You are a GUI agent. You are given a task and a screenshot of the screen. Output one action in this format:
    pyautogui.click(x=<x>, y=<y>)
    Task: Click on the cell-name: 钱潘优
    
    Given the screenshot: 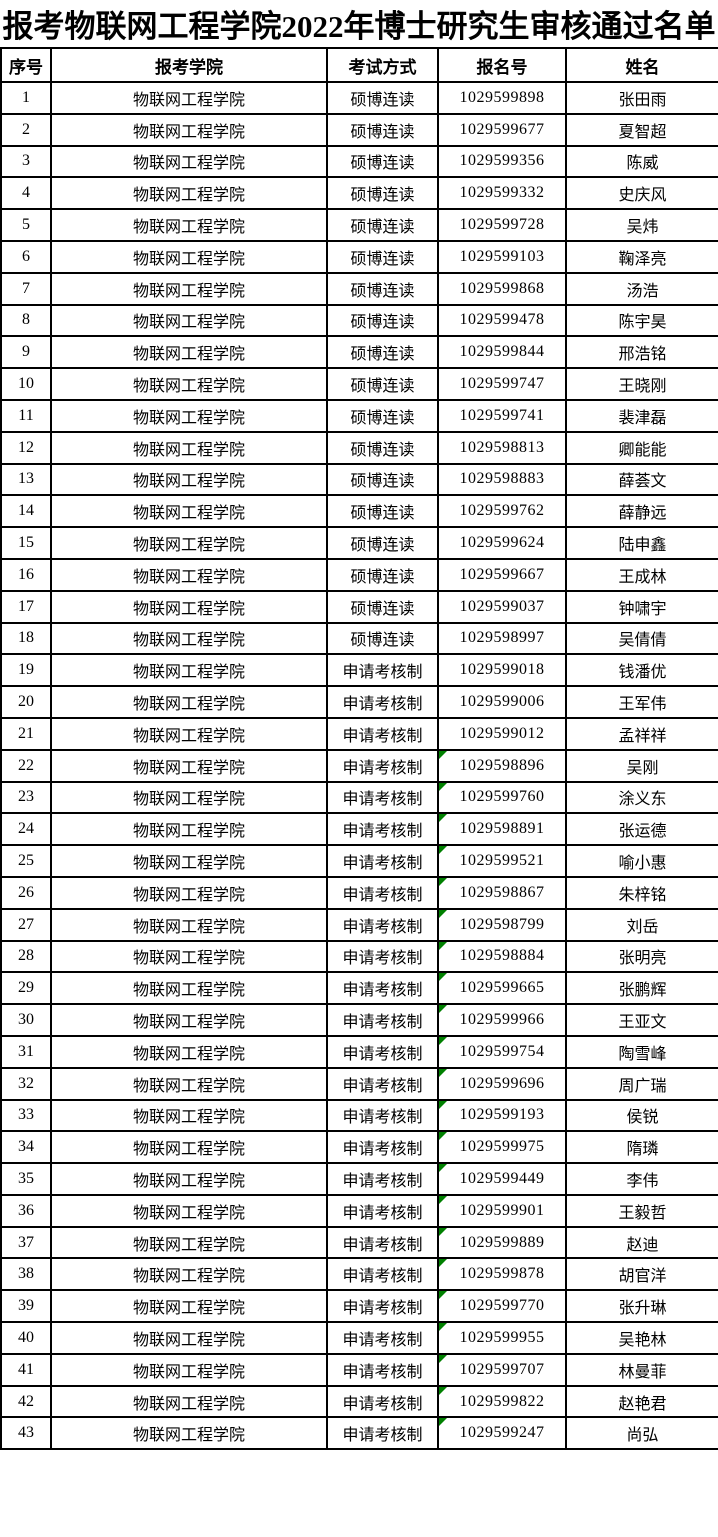 What is the action you would take?
    pyautogui.click(x=641, y=670)
    